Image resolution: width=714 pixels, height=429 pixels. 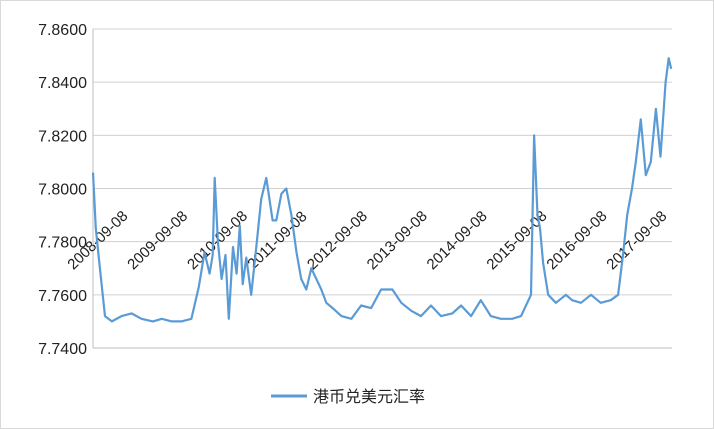 I want to click on y-tick-label: 7.7600, so click(x=62, y=296).